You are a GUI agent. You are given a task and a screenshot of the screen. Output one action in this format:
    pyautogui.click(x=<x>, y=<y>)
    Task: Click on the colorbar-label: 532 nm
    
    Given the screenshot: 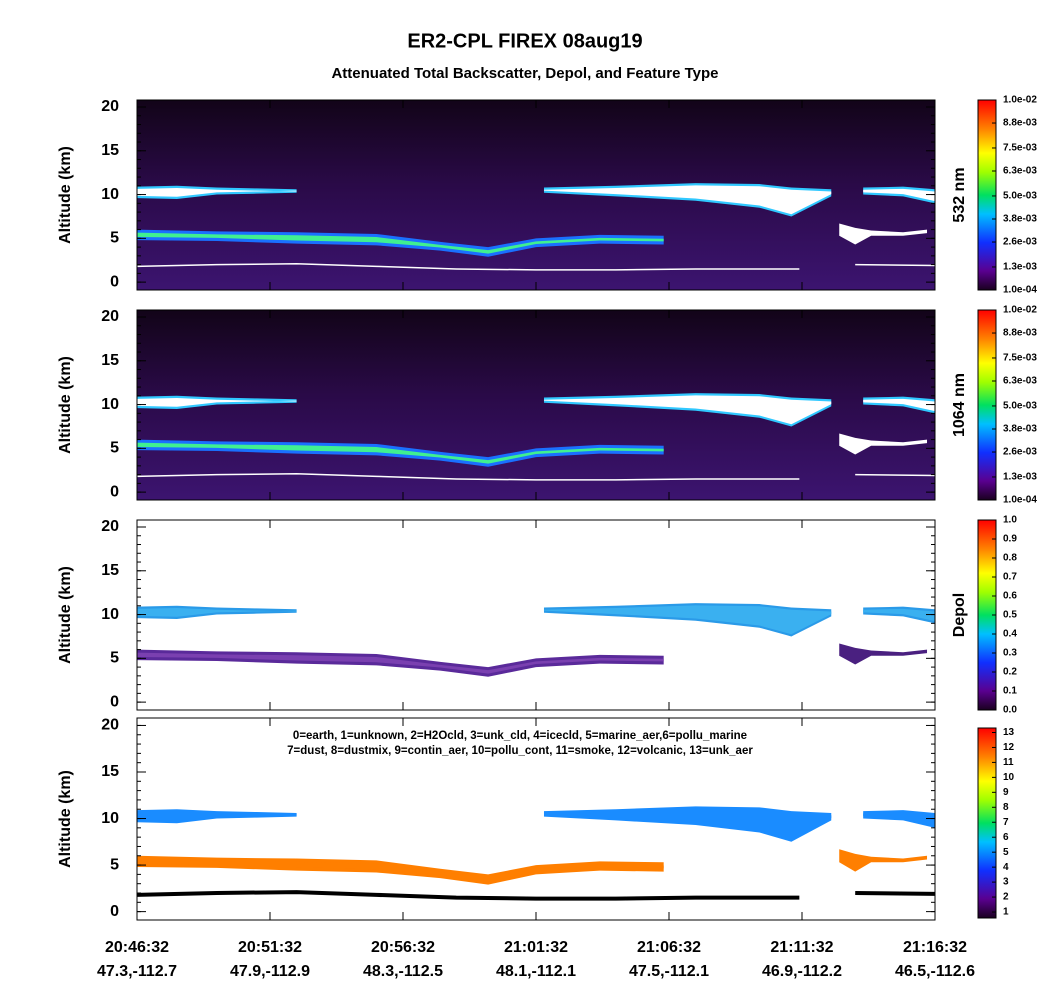 What is the action you would take?
    pyautogui.click(x=959, y=194)
    